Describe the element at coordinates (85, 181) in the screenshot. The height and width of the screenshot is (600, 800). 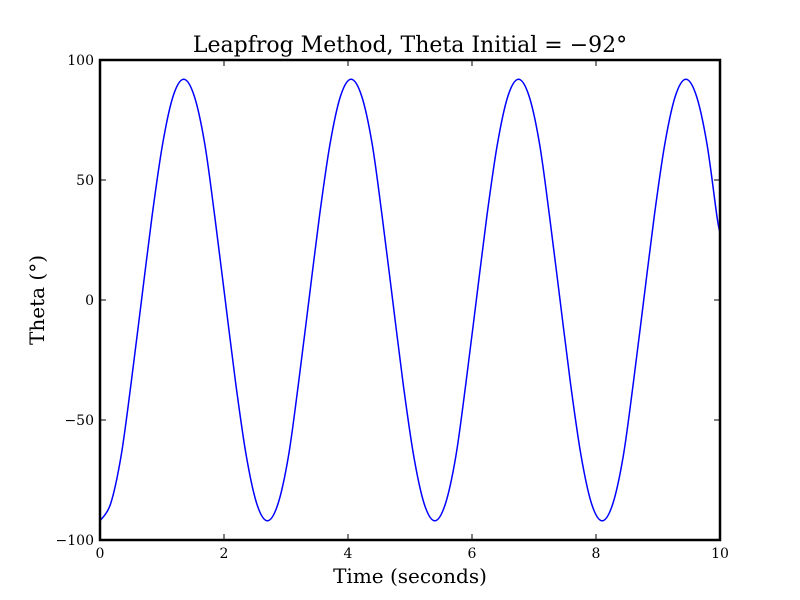
I see `y-tick-label: 50` at that location.